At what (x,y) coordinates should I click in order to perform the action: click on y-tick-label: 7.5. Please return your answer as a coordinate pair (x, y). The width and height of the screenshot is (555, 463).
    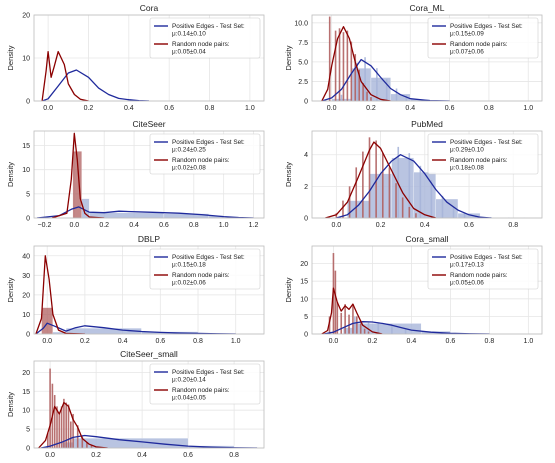
    Looking at the image, I should click on (303, 43).